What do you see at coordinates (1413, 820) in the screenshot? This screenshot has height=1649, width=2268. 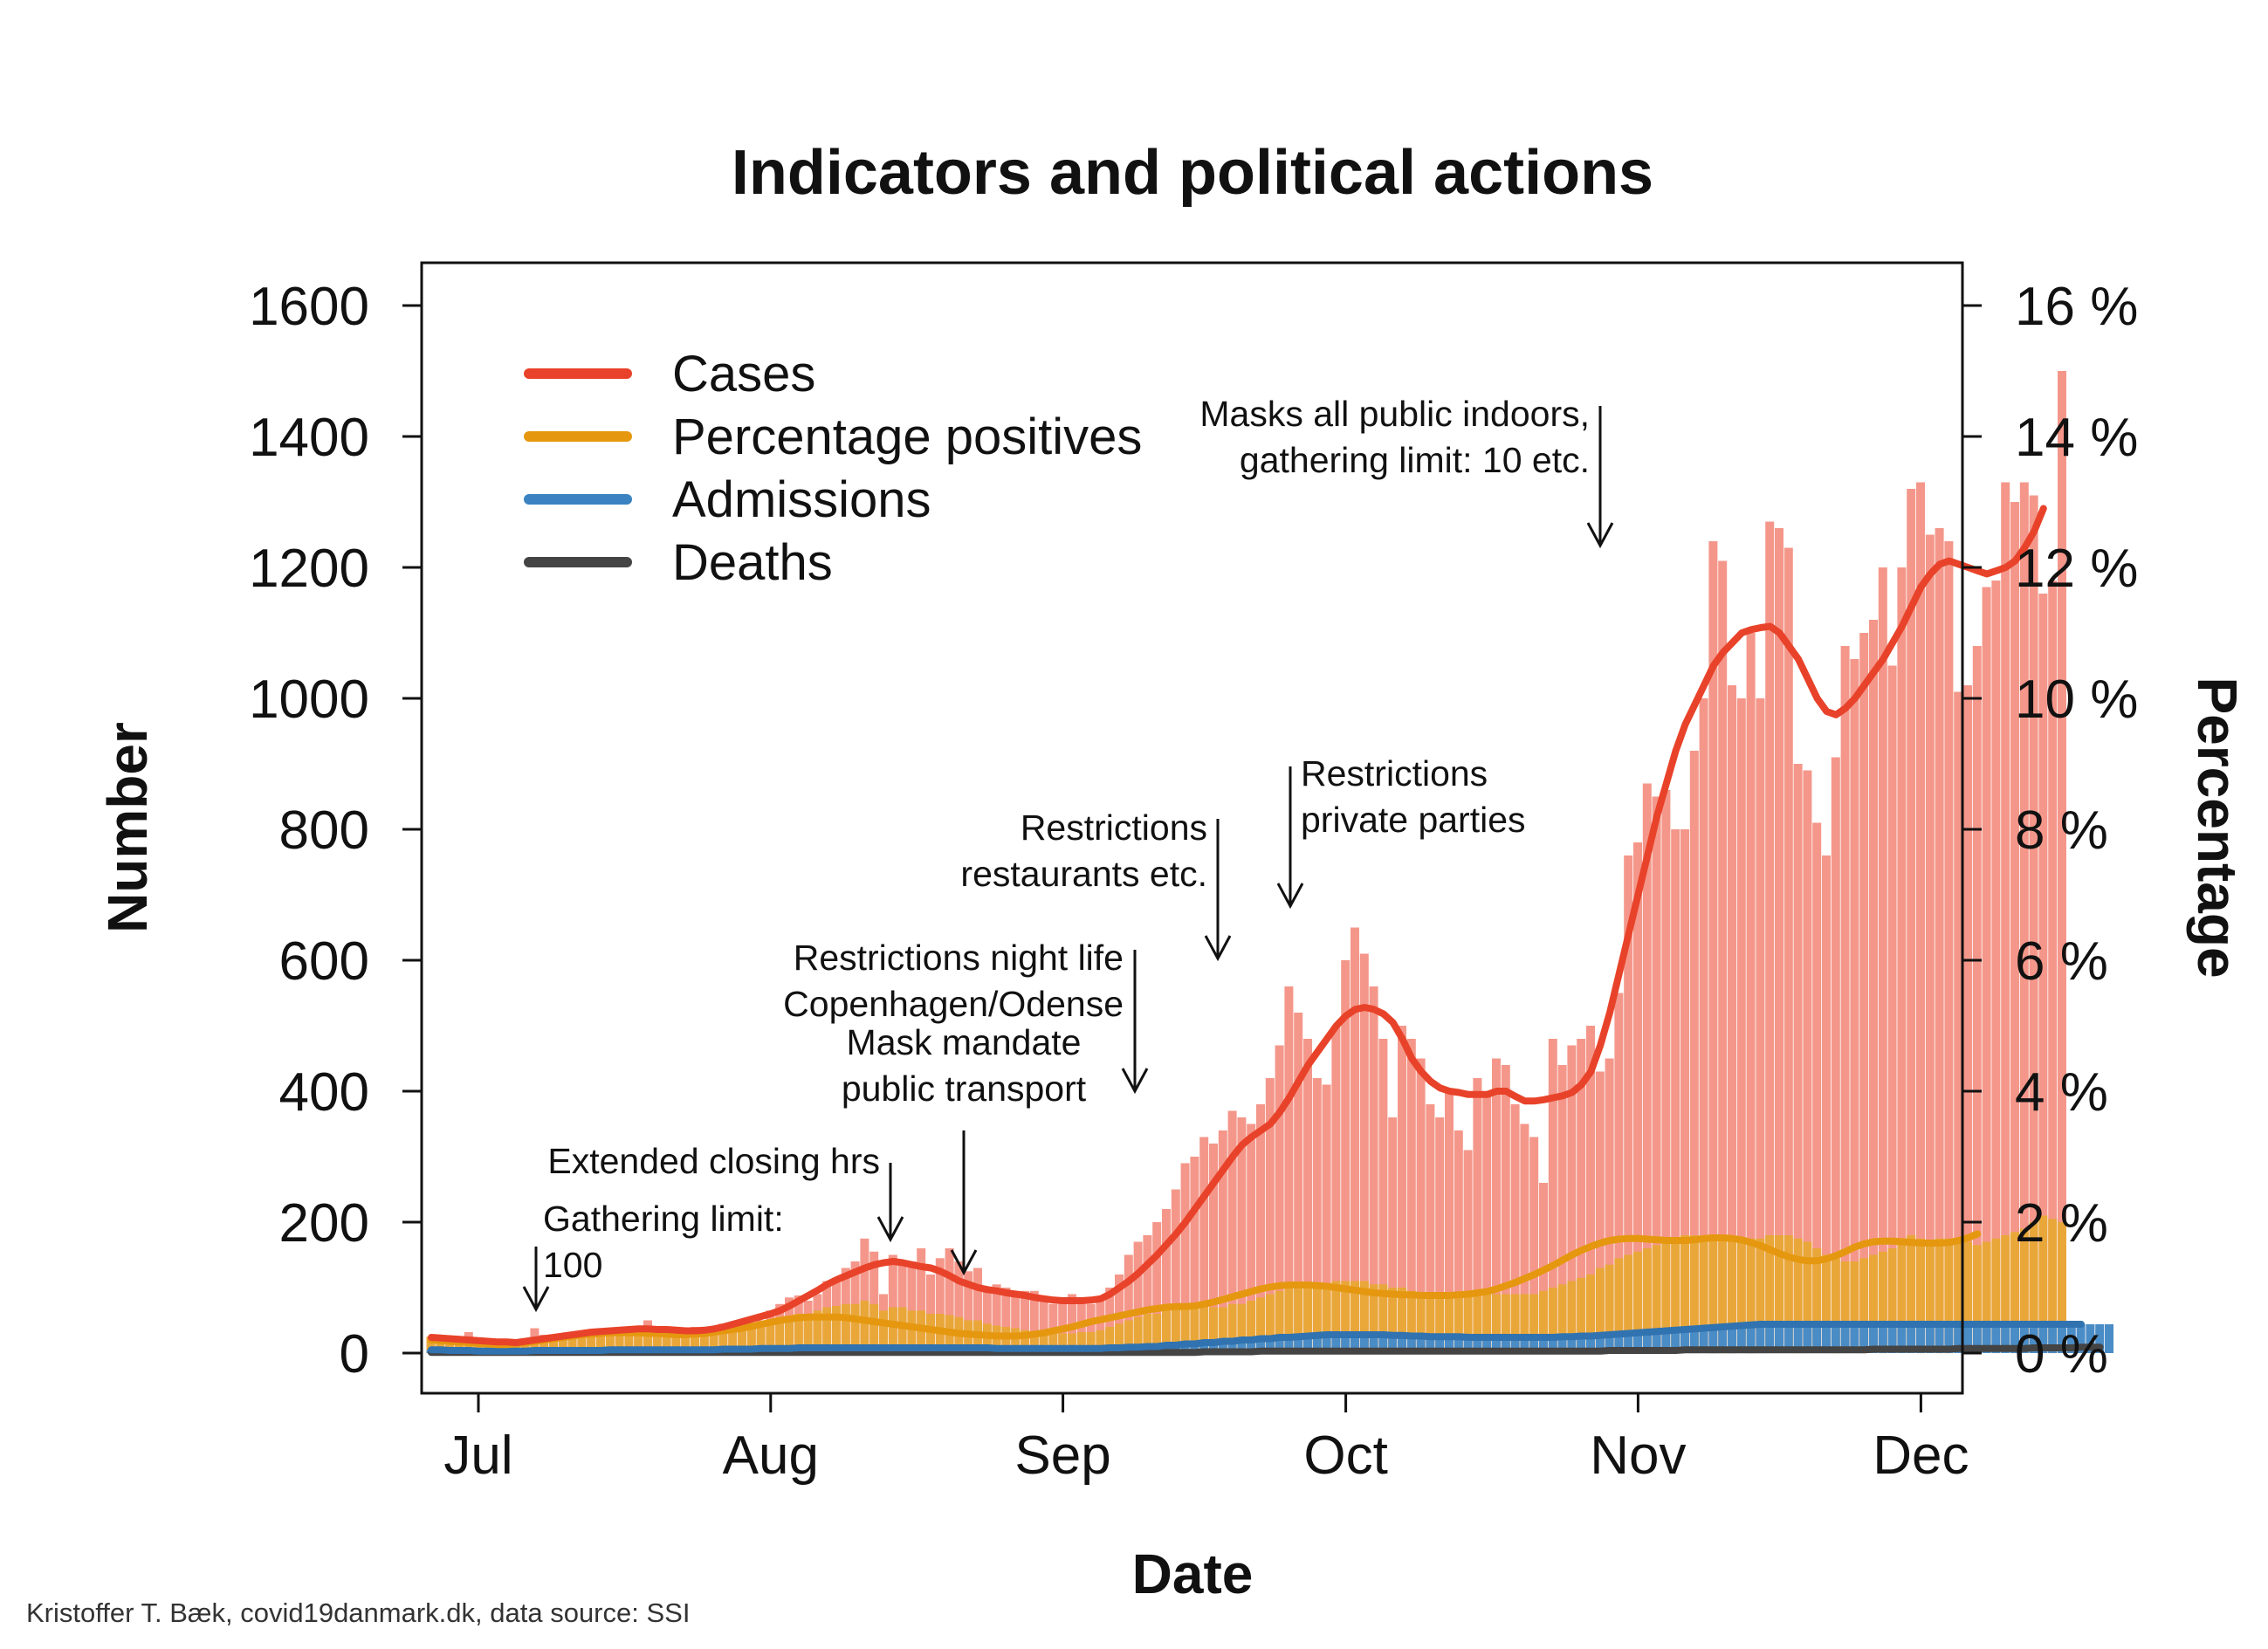 I see `annotation-text: private parties` at bounding box center [1413, 820].